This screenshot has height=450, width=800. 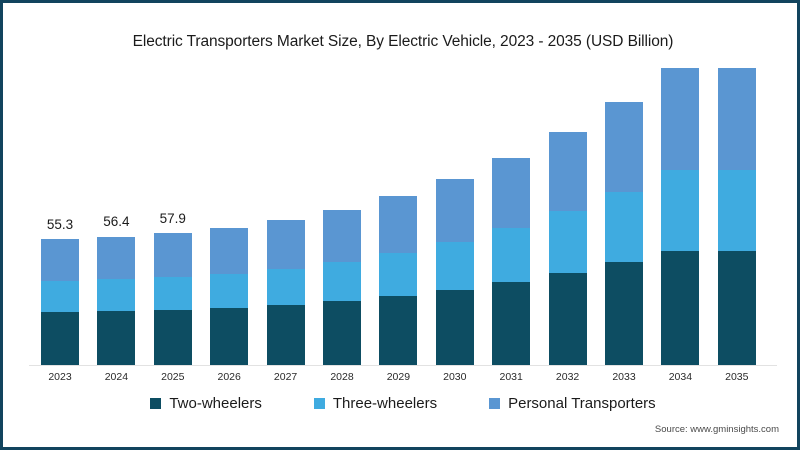 I want to click on legend-label: Personal Transporters, so click(x=582, y=403).